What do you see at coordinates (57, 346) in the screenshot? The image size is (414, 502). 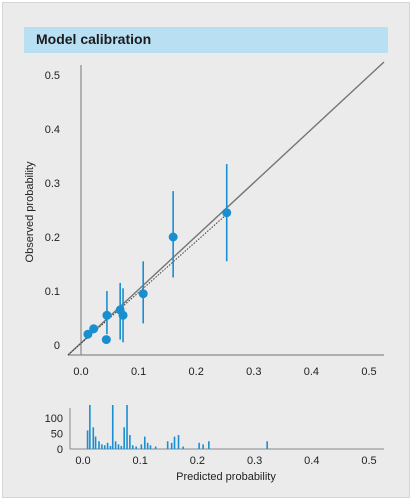 I see `y-tick-label: 0` at bounding box center [57, 346].